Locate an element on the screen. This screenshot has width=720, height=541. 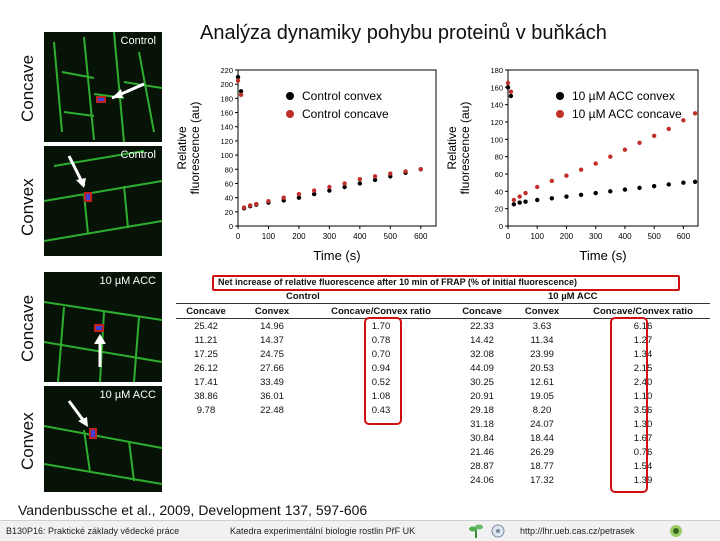
group-rule is located at coordinates (443, 303).